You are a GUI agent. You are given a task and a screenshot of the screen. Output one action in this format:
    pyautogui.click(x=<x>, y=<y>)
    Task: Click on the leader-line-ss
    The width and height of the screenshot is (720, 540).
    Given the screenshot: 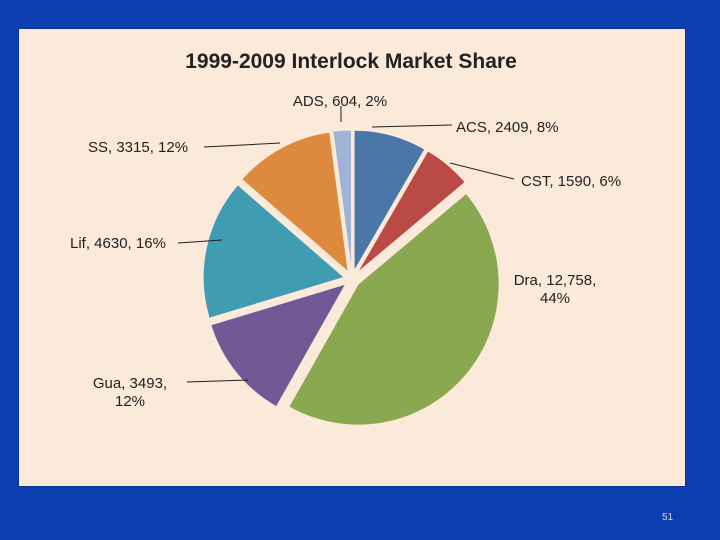 What is the action you would take?
    pyautogui.click(x=242, y=145)
    